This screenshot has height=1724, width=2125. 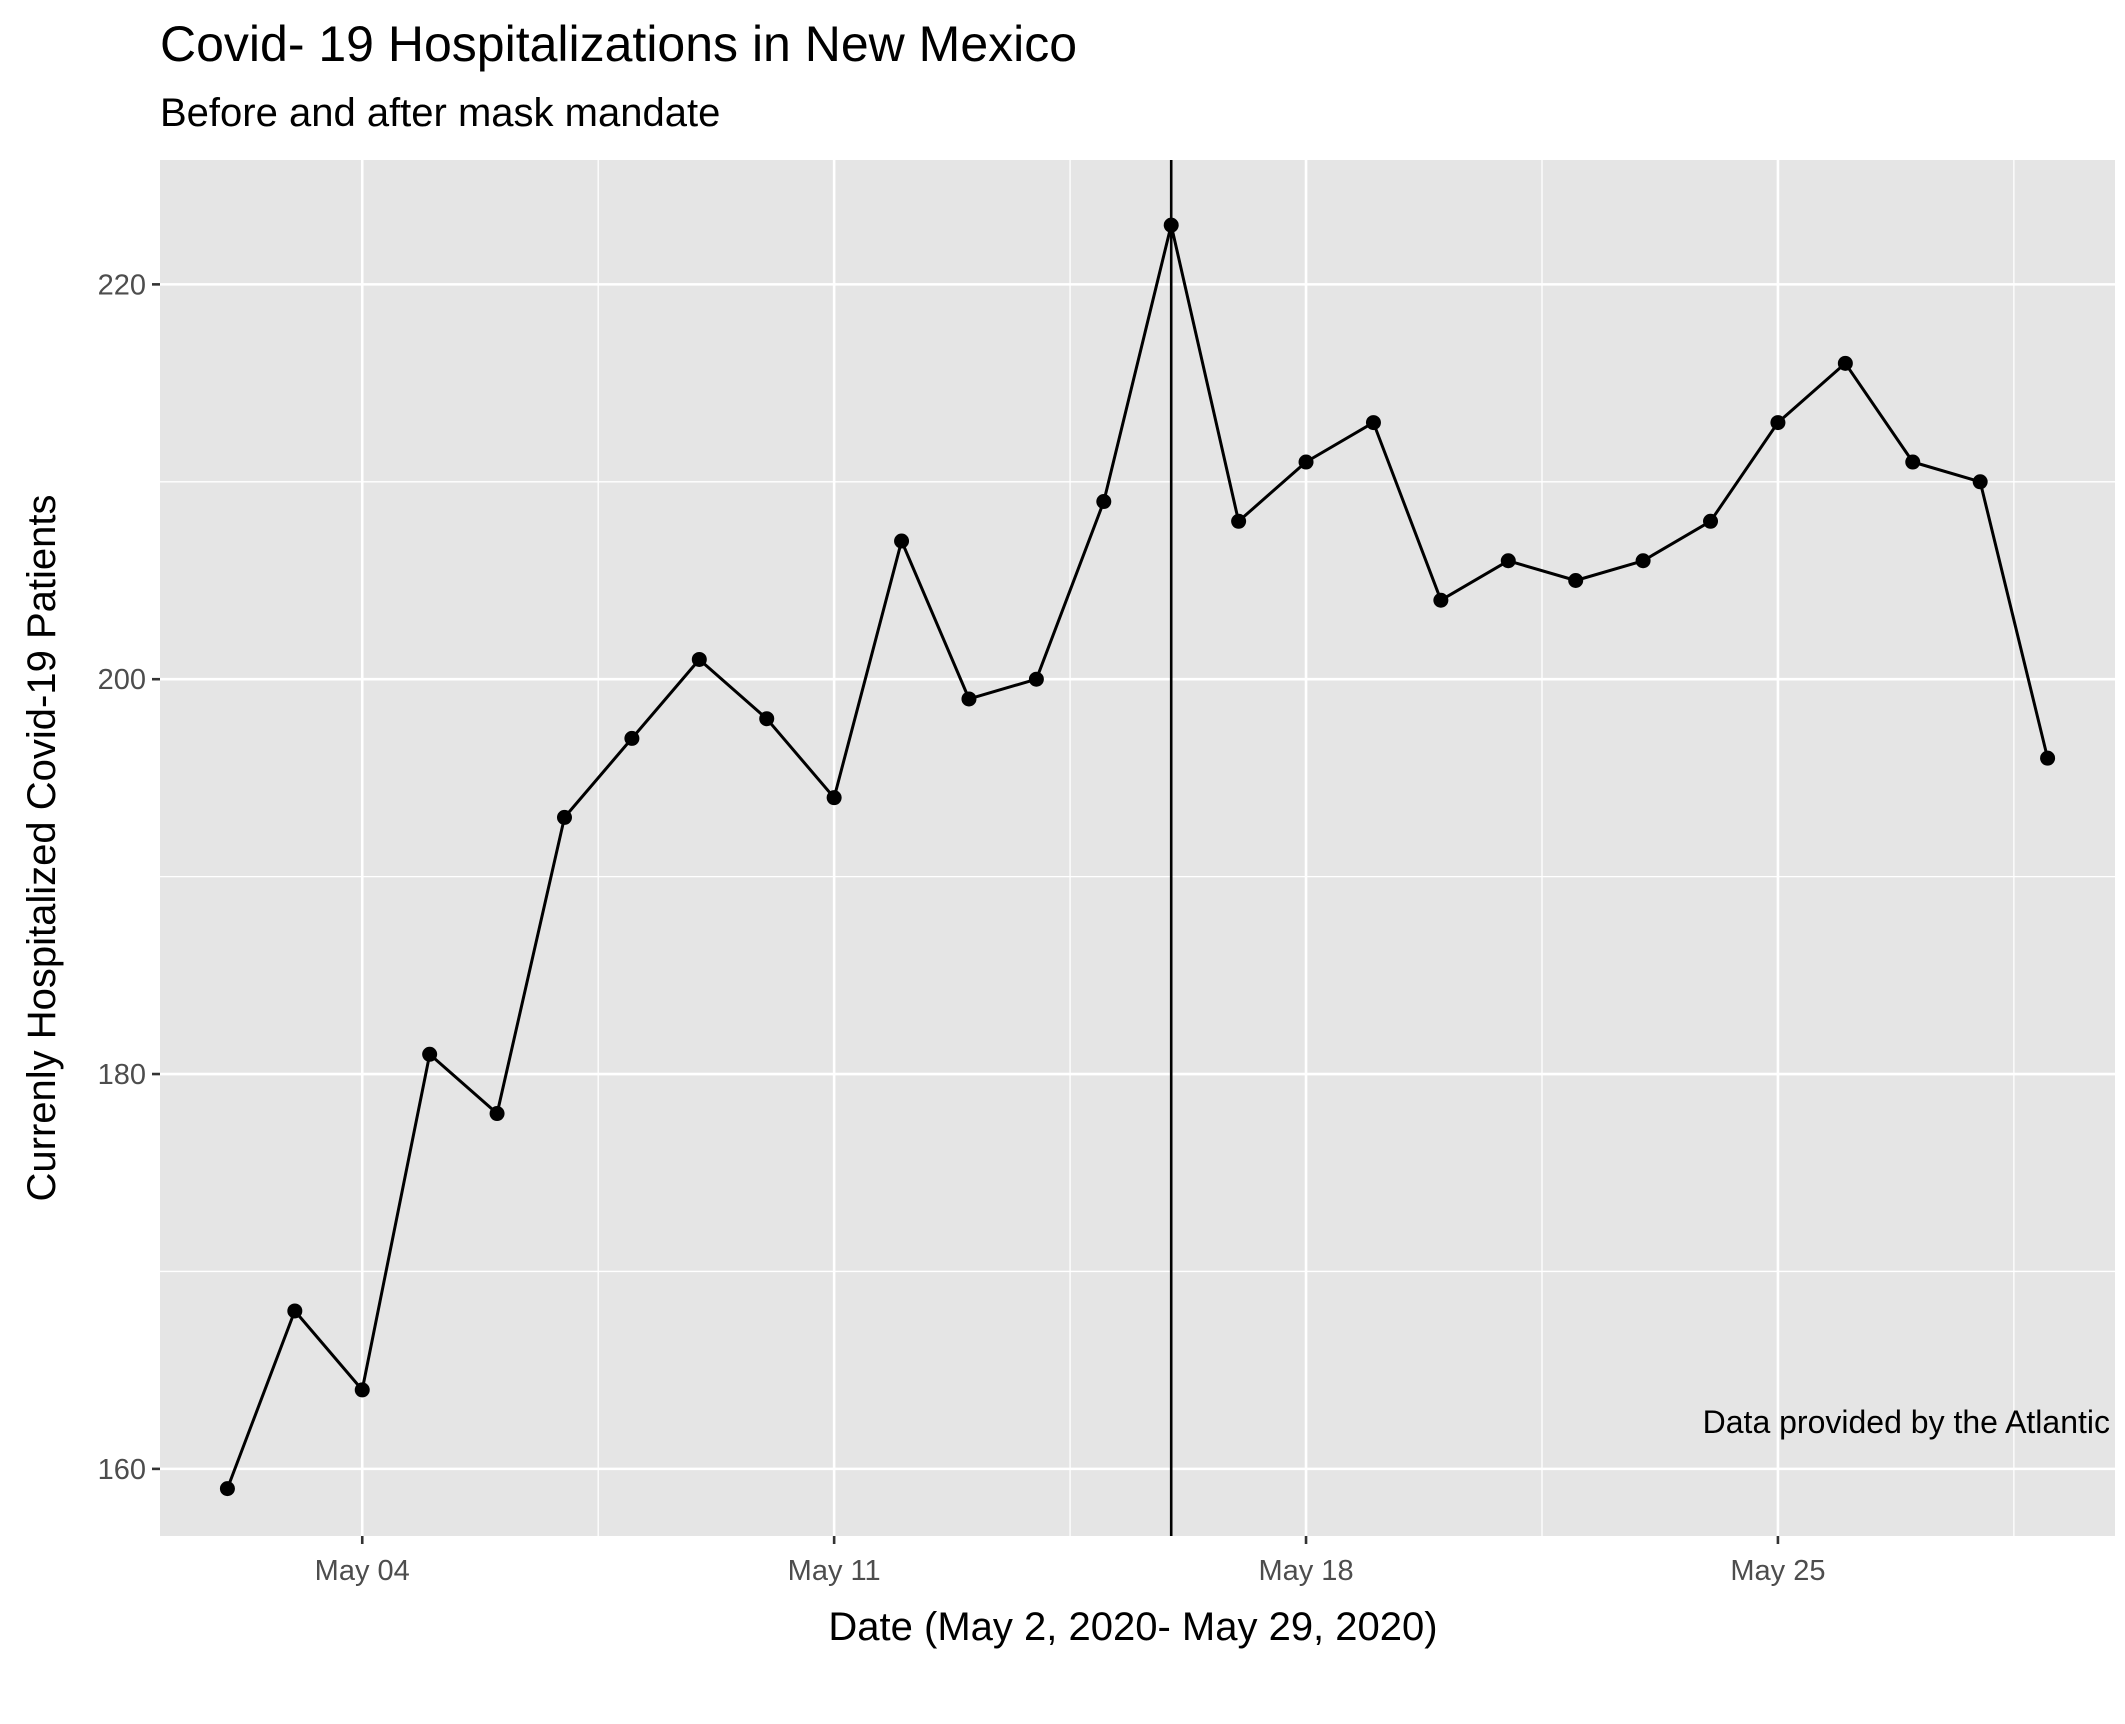 What do you see at coordinates (122, 1470) in the screenshot?
I see `y-tick-label: 160` at bounding box center [122, 1470].